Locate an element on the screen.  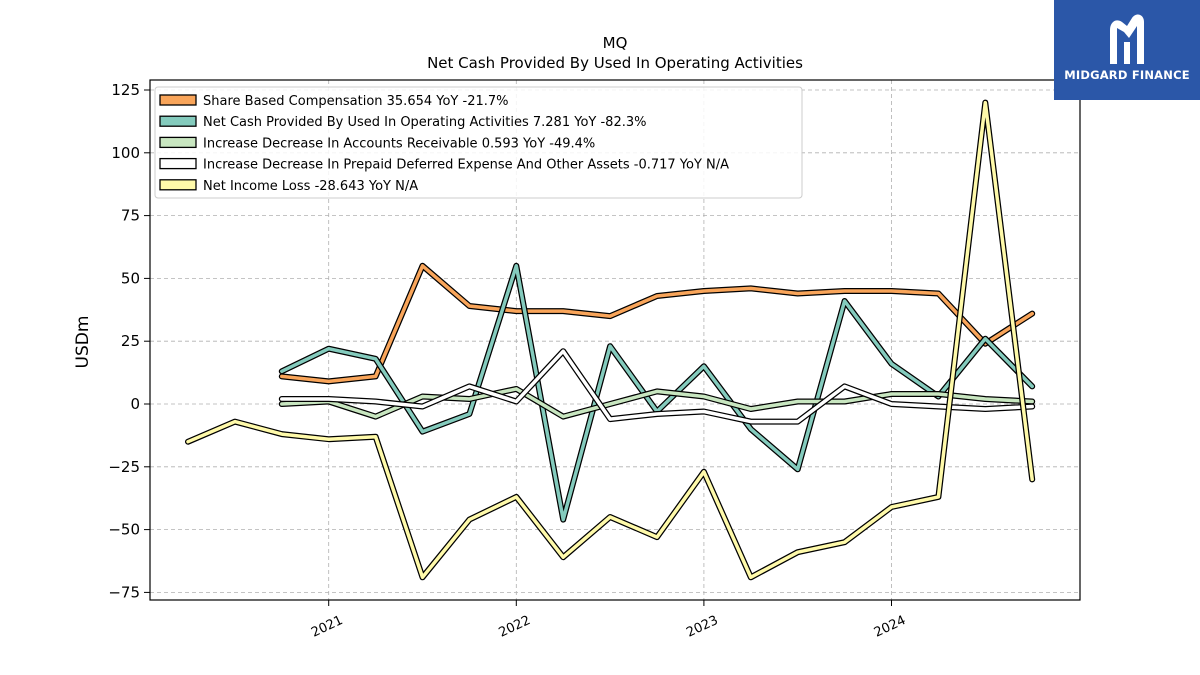
legend-box is located at coordinates (478, 142).